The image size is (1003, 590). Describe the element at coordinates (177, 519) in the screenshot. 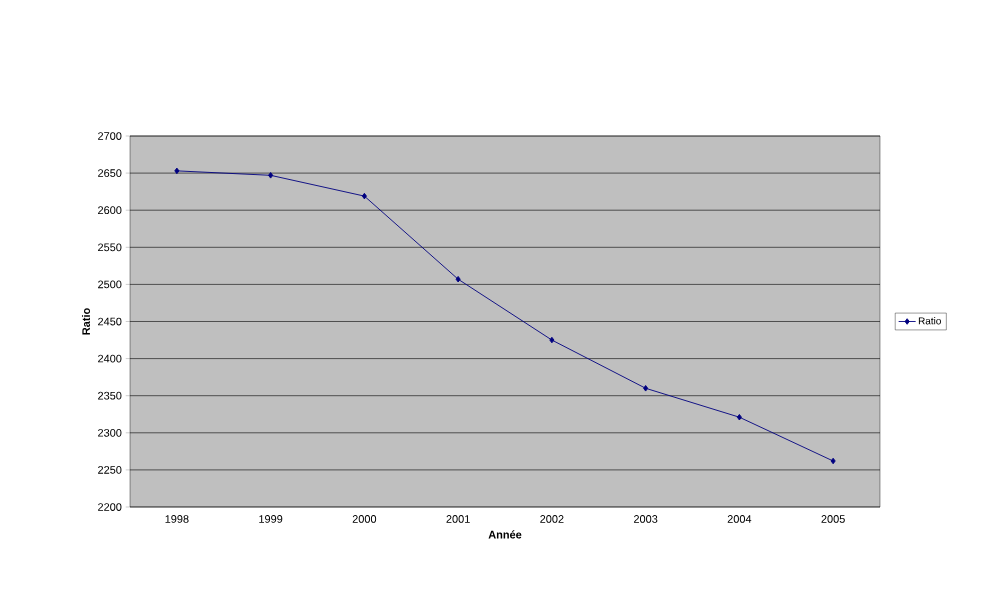

I see `x-tick-label: 1998` at that location.